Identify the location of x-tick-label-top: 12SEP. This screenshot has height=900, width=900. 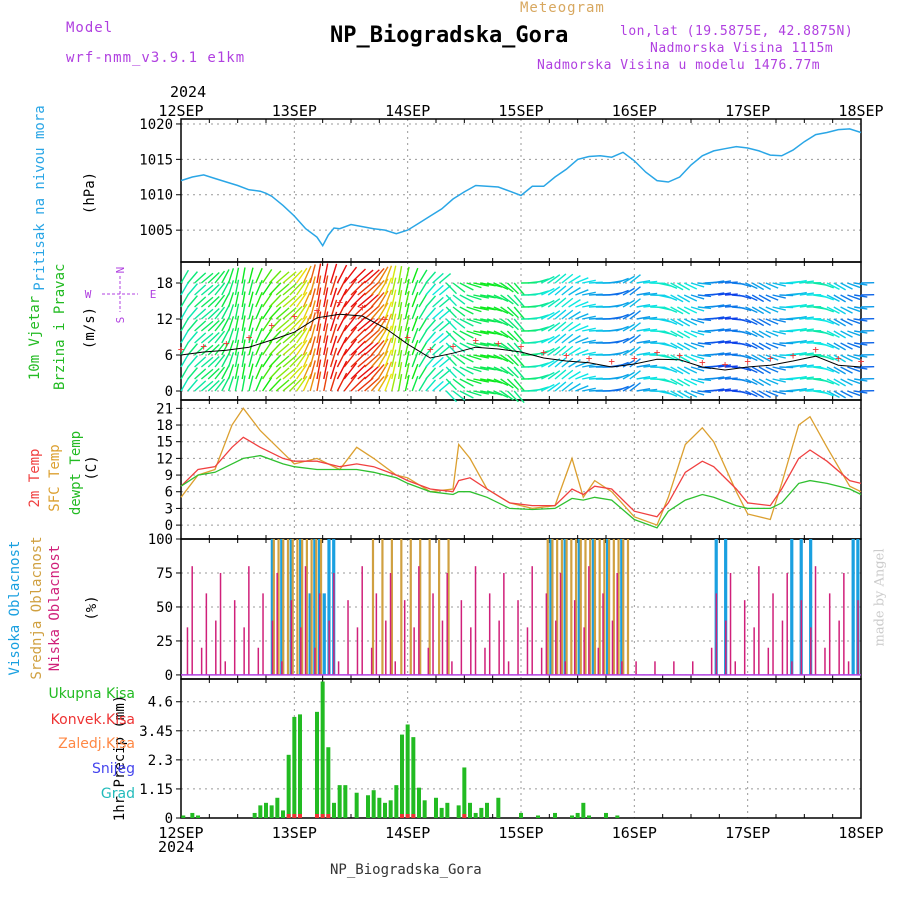
(180, 111).